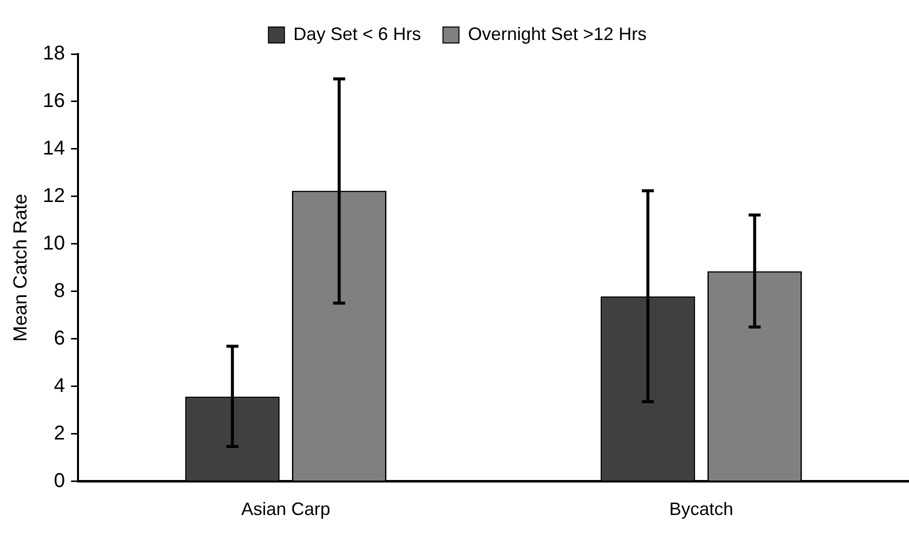 The width and height of the screenshot is (909, 539). I want to click on x-tick-label: Asian Carp, so click(285, 509).